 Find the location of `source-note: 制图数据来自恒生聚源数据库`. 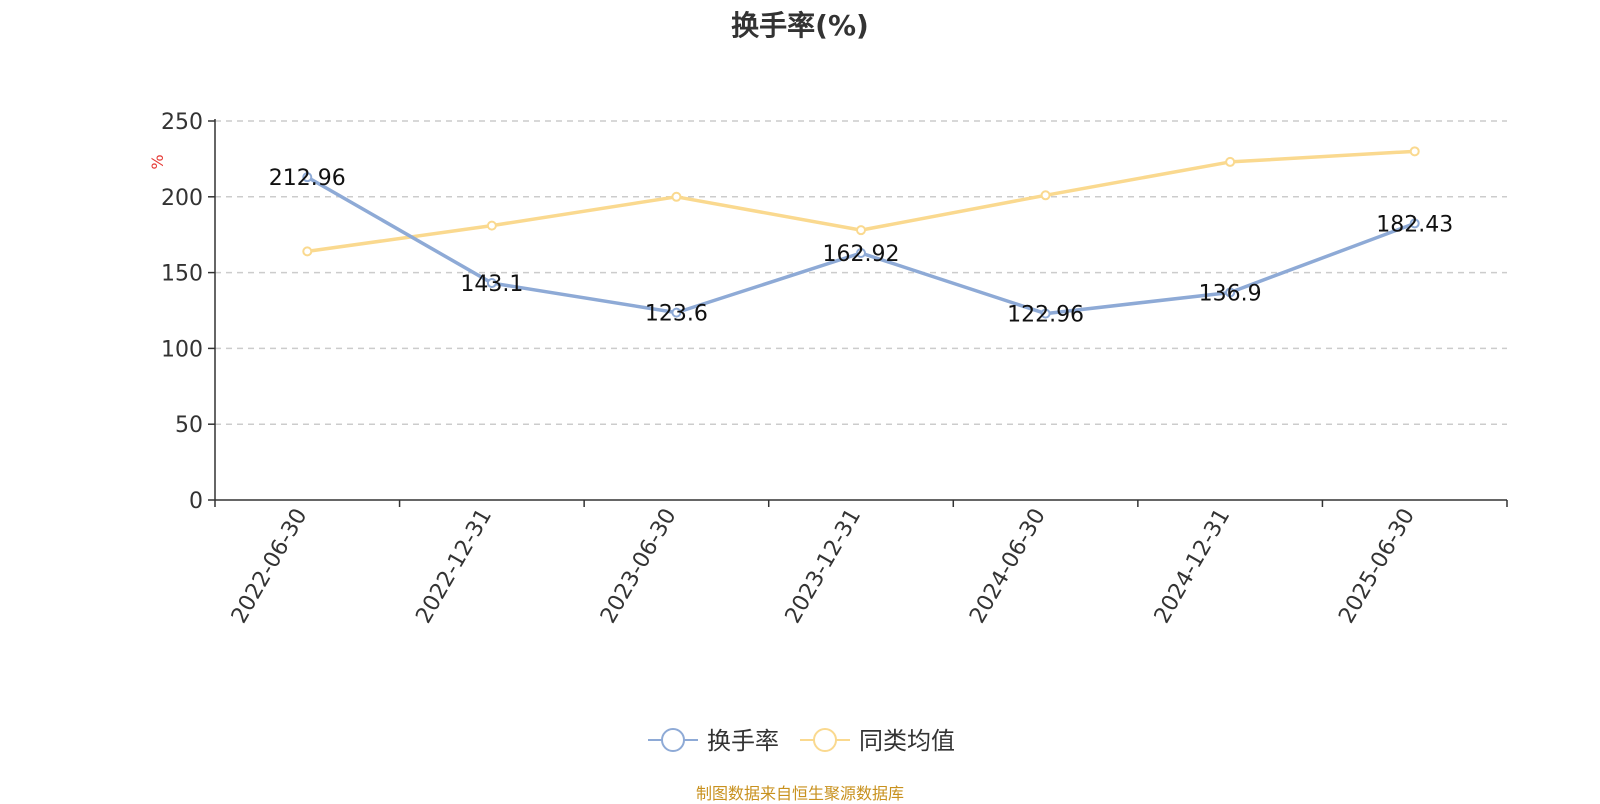

source-note: 制图数据来自恒生聚源数据库 is located at coordinates (799, 793).